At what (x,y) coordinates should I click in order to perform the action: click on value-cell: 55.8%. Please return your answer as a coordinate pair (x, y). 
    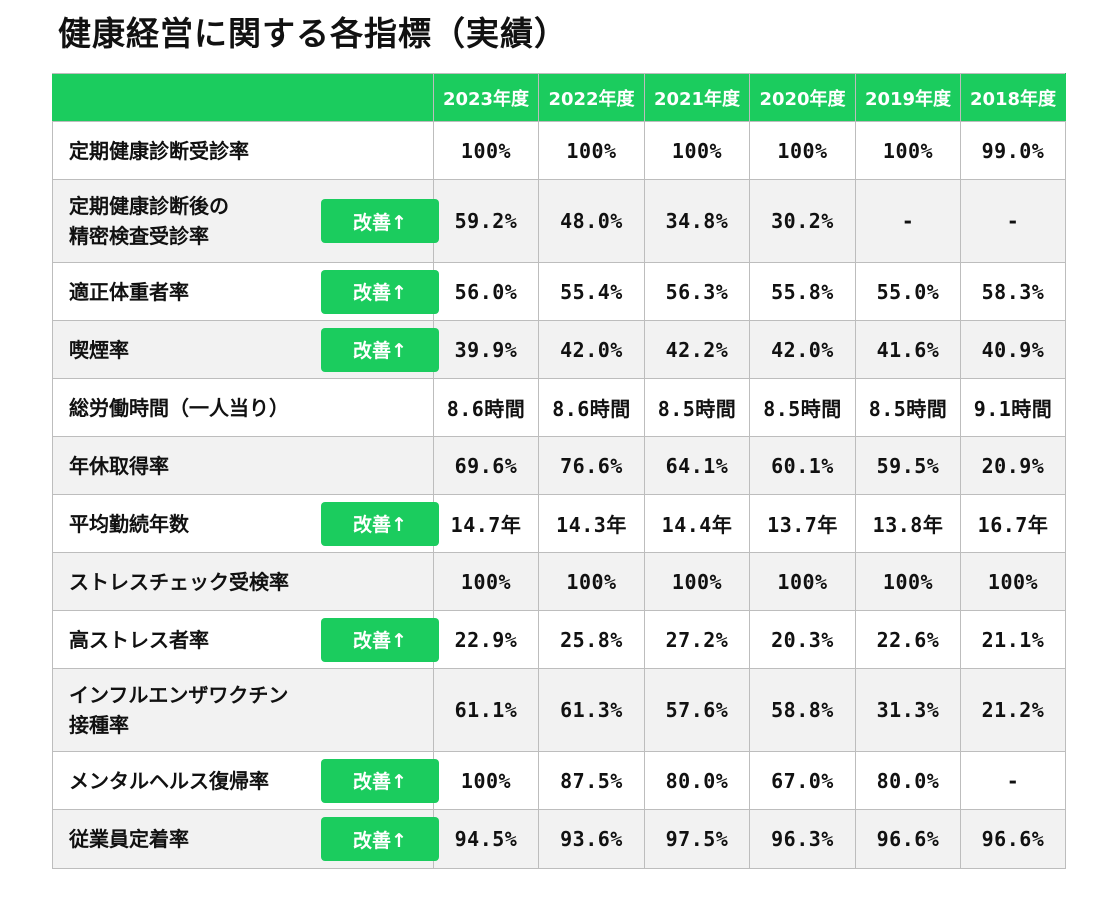
    Looking at the image, I should click on (802, 291).